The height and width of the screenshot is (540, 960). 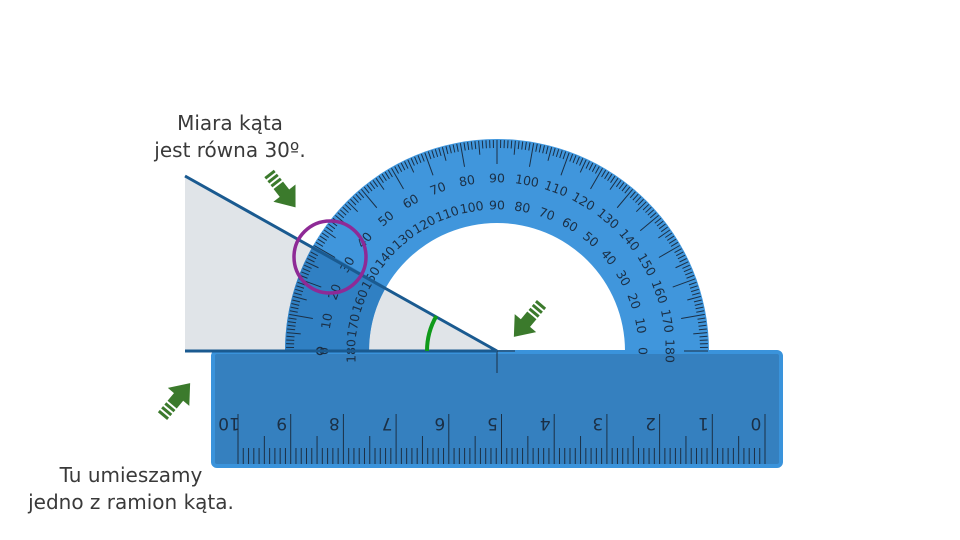 What do you see at coordinates (131, 489) in the screenshot?
I see `placement-caption: Tu umieszamy jedno z ramion kąta.` at bounding box center [131, 489].